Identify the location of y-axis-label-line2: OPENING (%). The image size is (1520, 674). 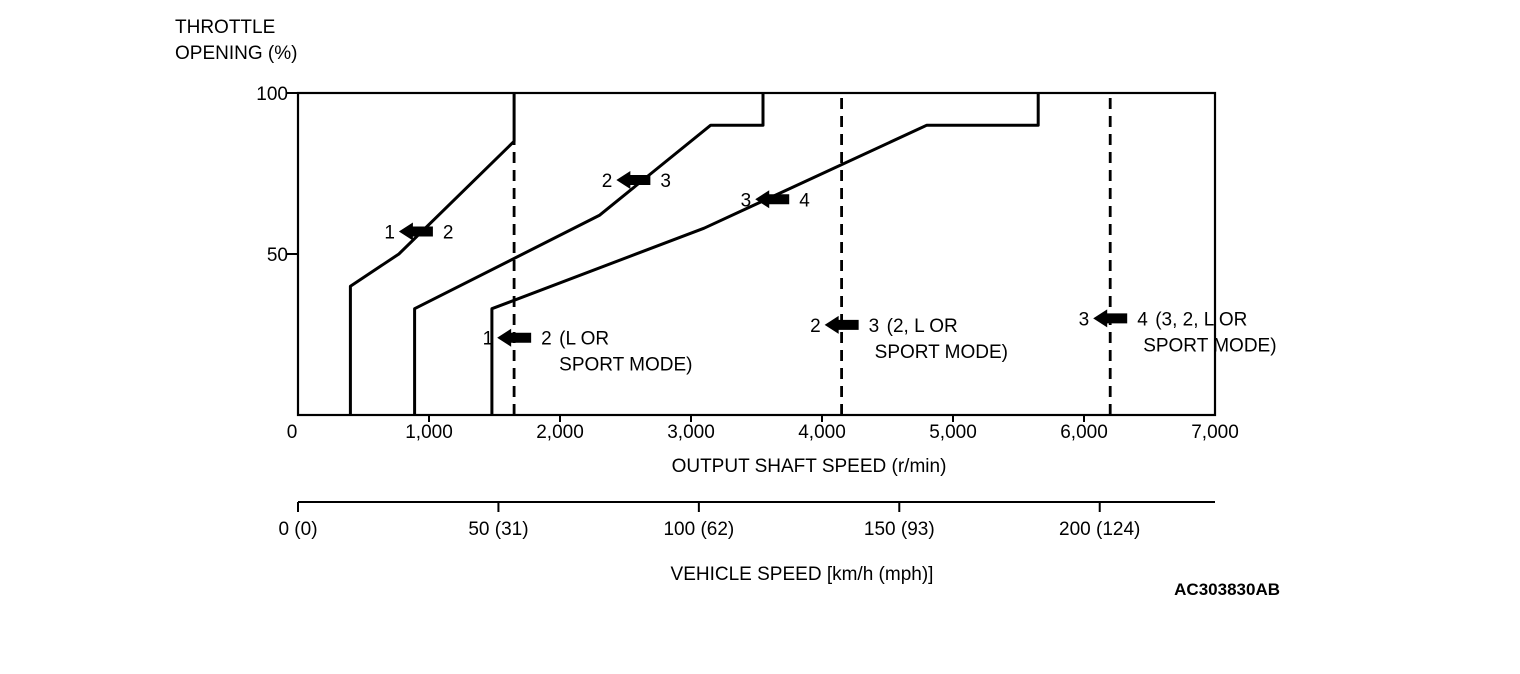
(236, 53).